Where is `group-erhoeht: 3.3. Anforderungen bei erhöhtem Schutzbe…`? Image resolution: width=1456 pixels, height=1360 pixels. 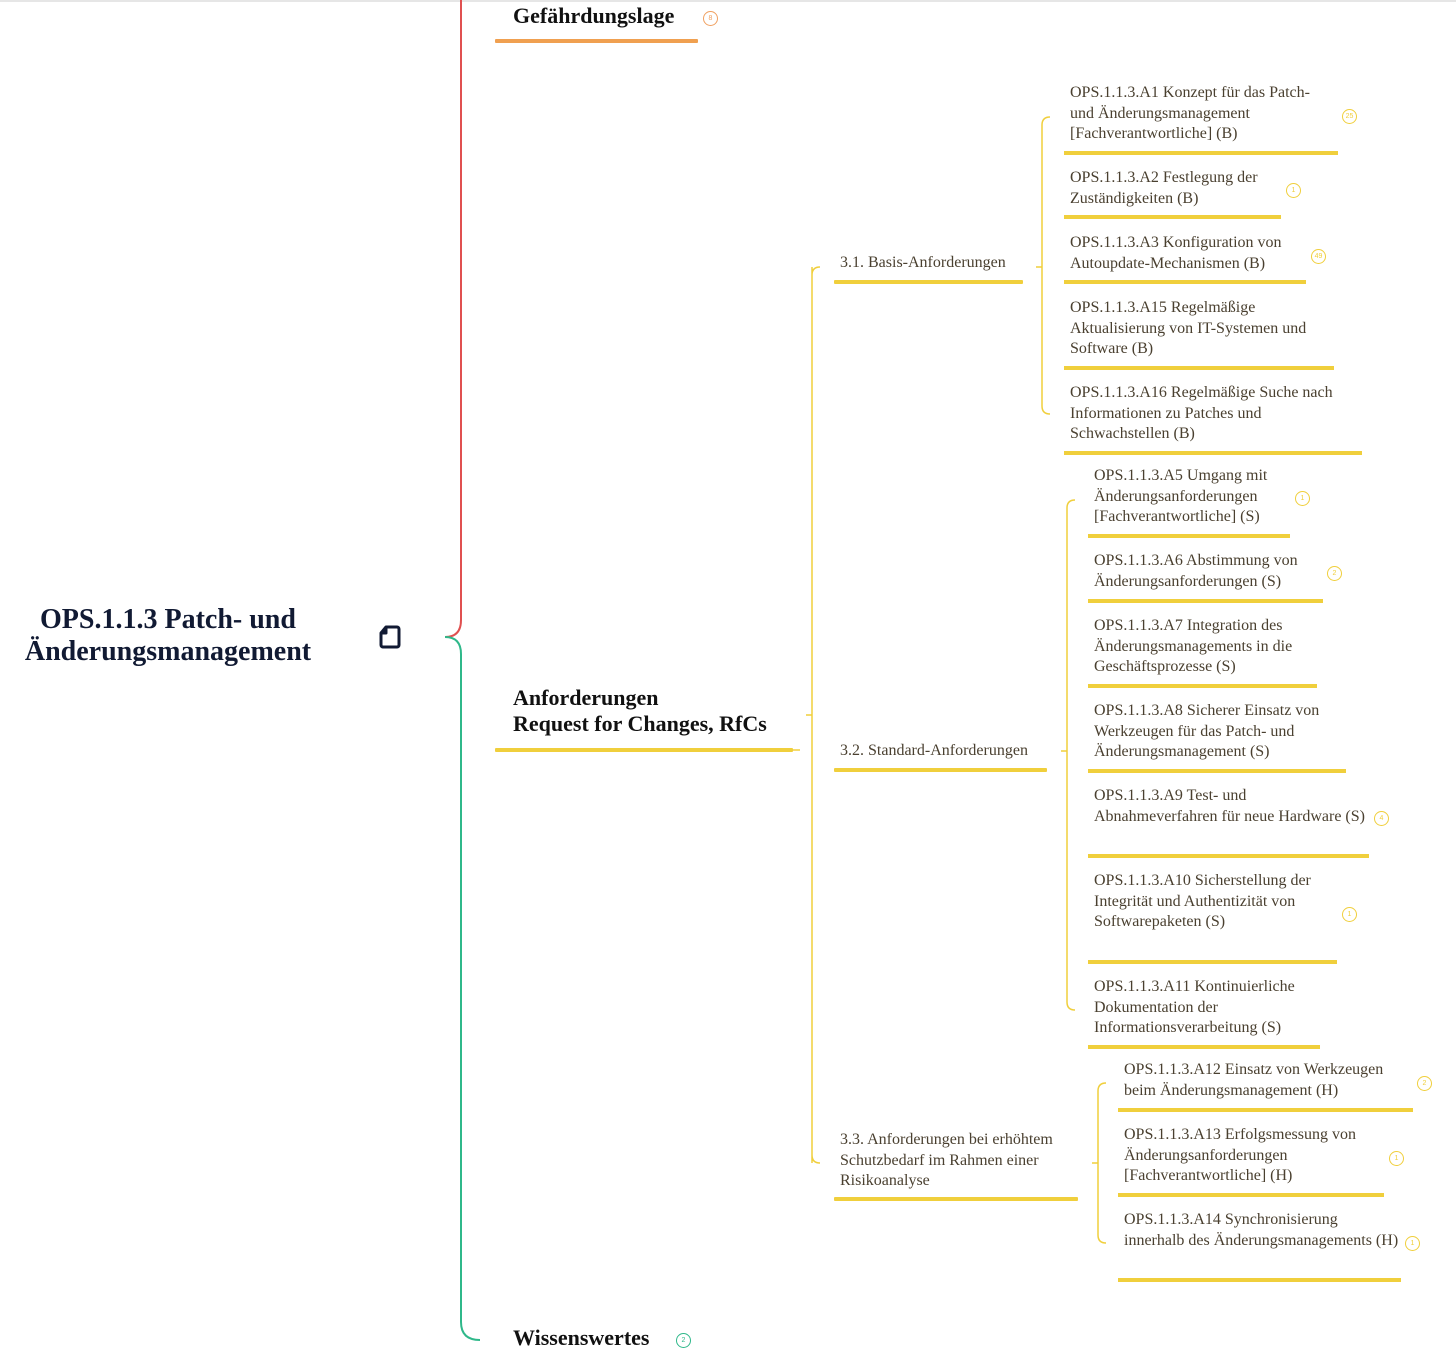
group-erhoeht: 3.3. Anforderungen bei erhöhtem Schutzbe… is located at coordinates (946, 1160).